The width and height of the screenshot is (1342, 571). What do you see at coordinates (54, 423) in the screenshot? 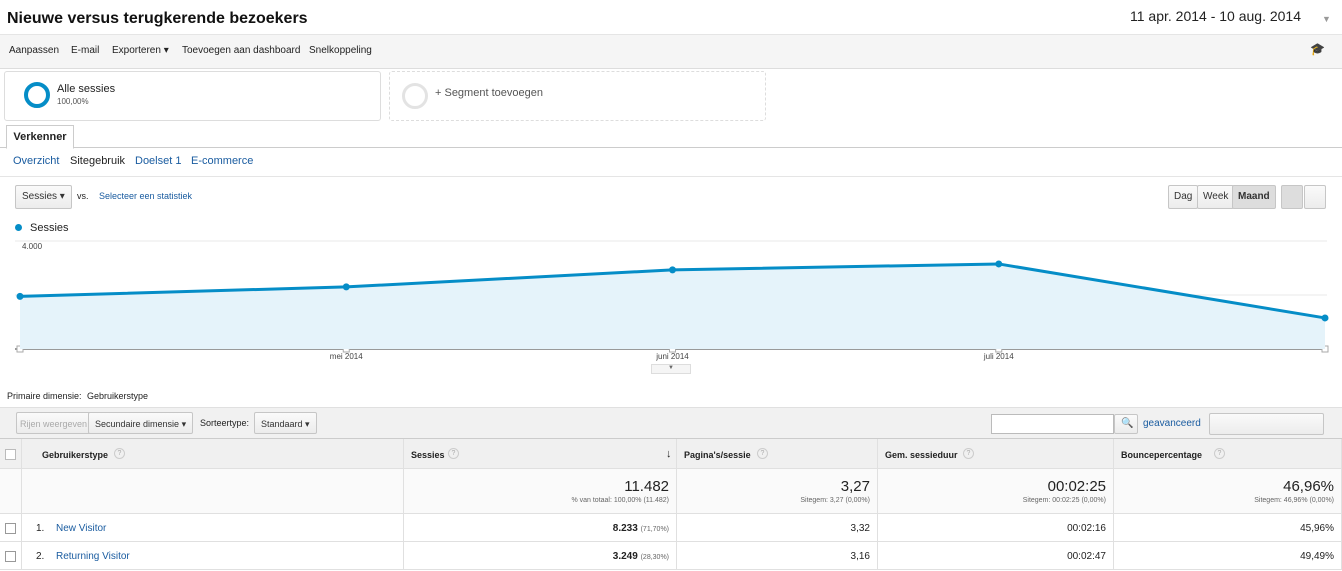
I see `rows-button: Rijen weergeven` at bounding box center [54, 423].